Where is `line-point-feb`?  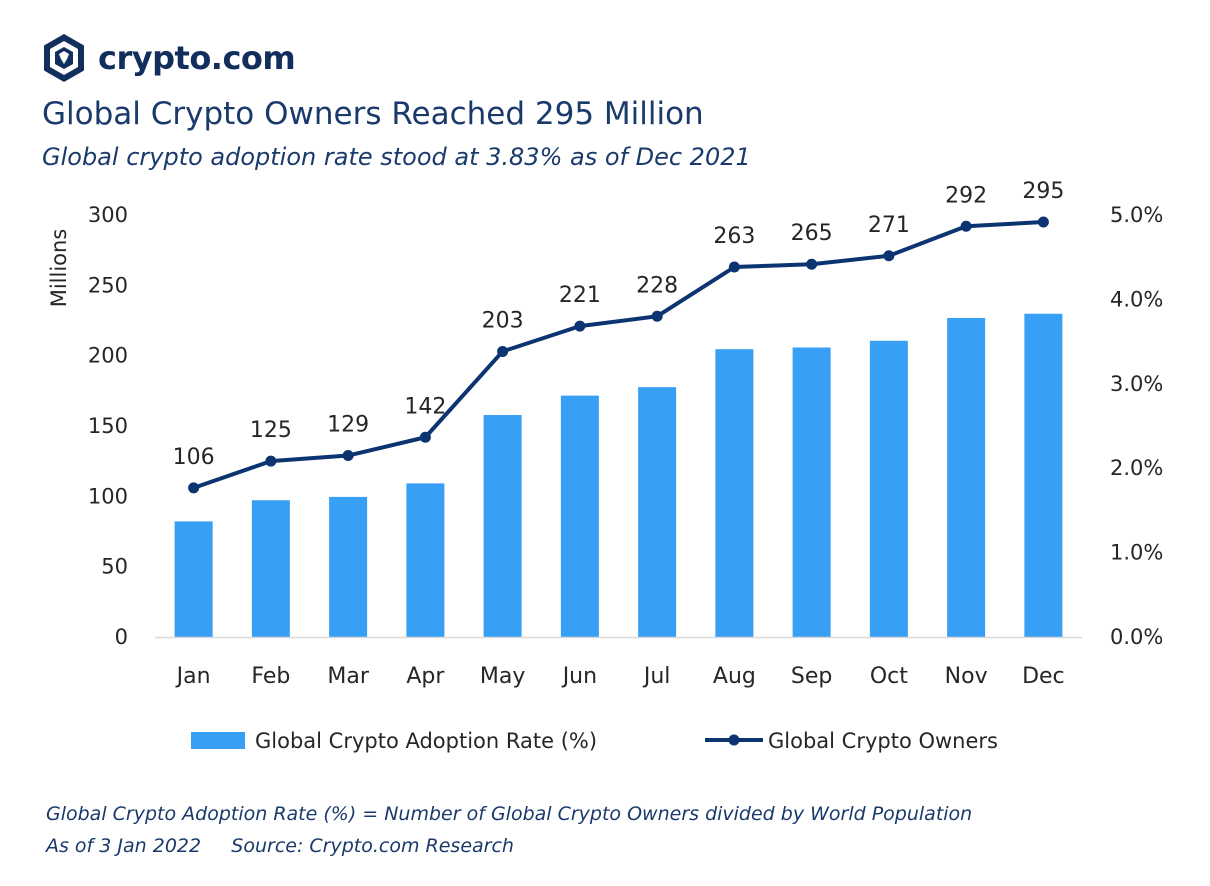 line-point-feb is located at coordinates (271, 461).